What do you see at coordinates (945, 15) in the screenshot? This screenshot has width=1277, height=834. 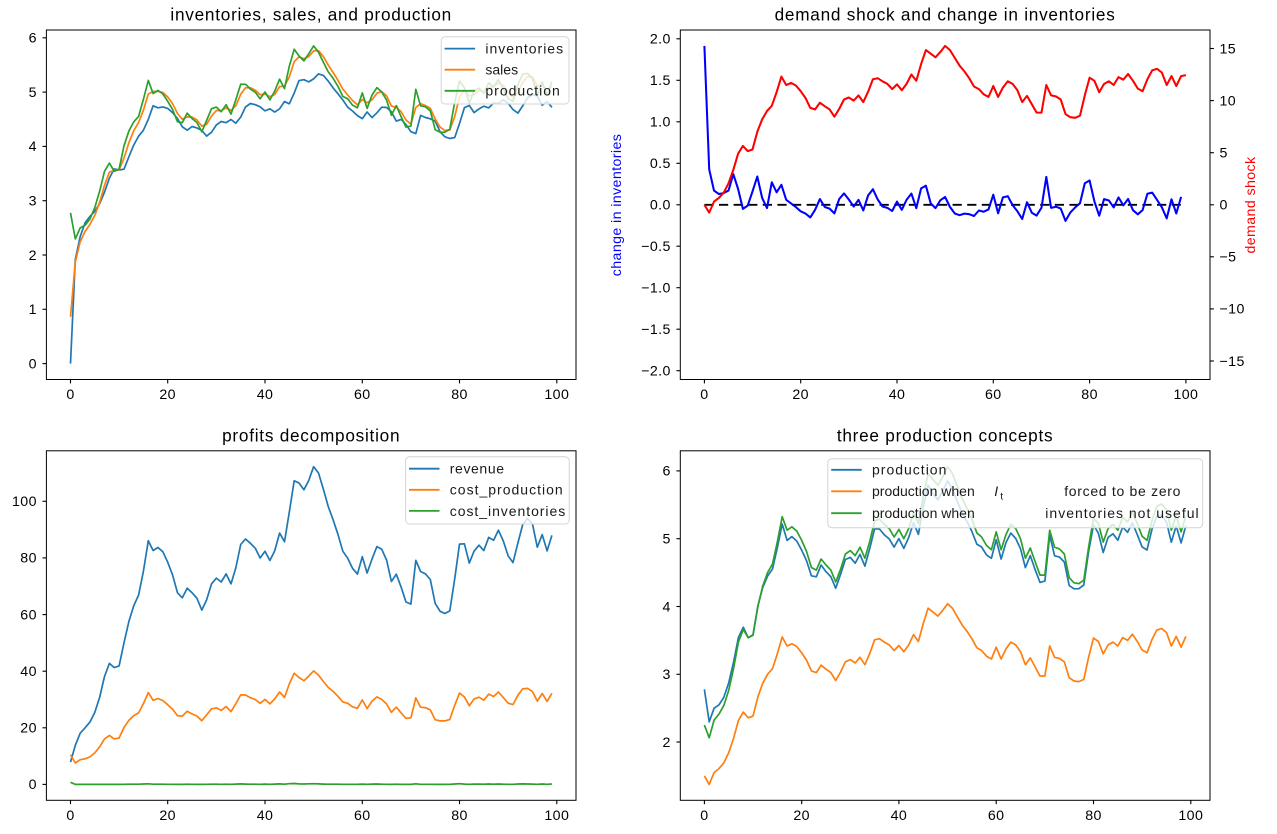 I see `svg-text:demand shock and change in inv: demand shock and change in inventories` at bounding box center [945, 15].